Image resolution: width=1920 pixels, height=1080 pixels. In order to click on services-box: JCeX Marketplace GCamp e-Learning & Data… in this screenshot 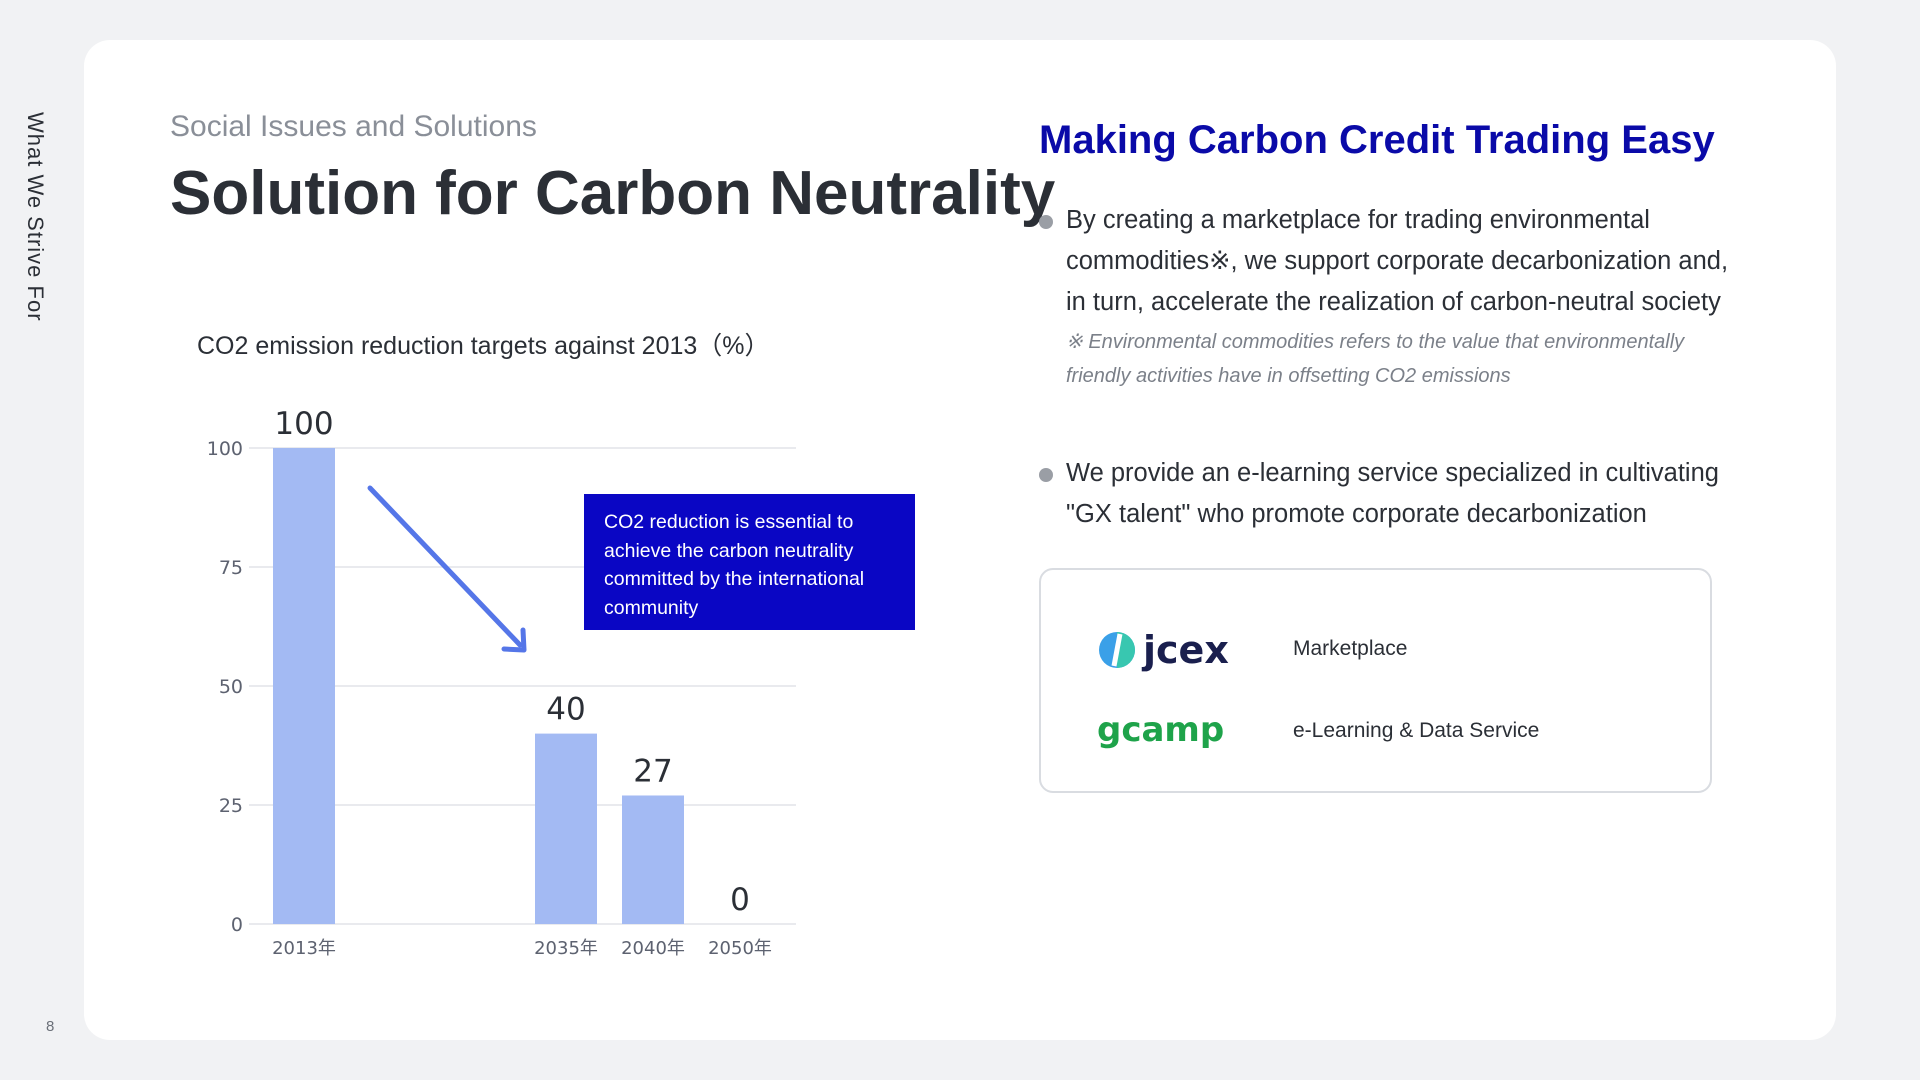, I will do `click(1375, 680)`.